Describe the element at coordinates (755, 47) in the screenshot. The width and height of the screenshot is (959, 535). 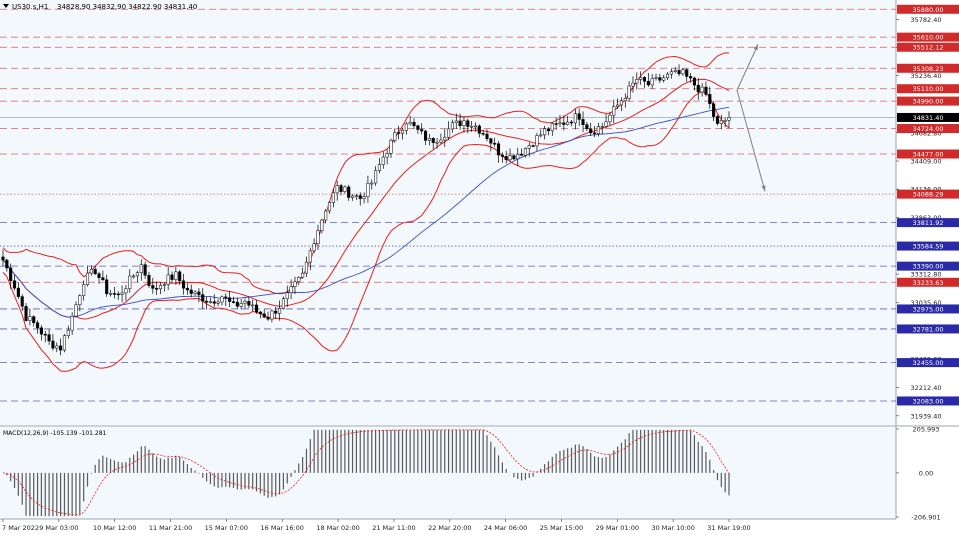
I see `projection-up-arrow-head` at that location.